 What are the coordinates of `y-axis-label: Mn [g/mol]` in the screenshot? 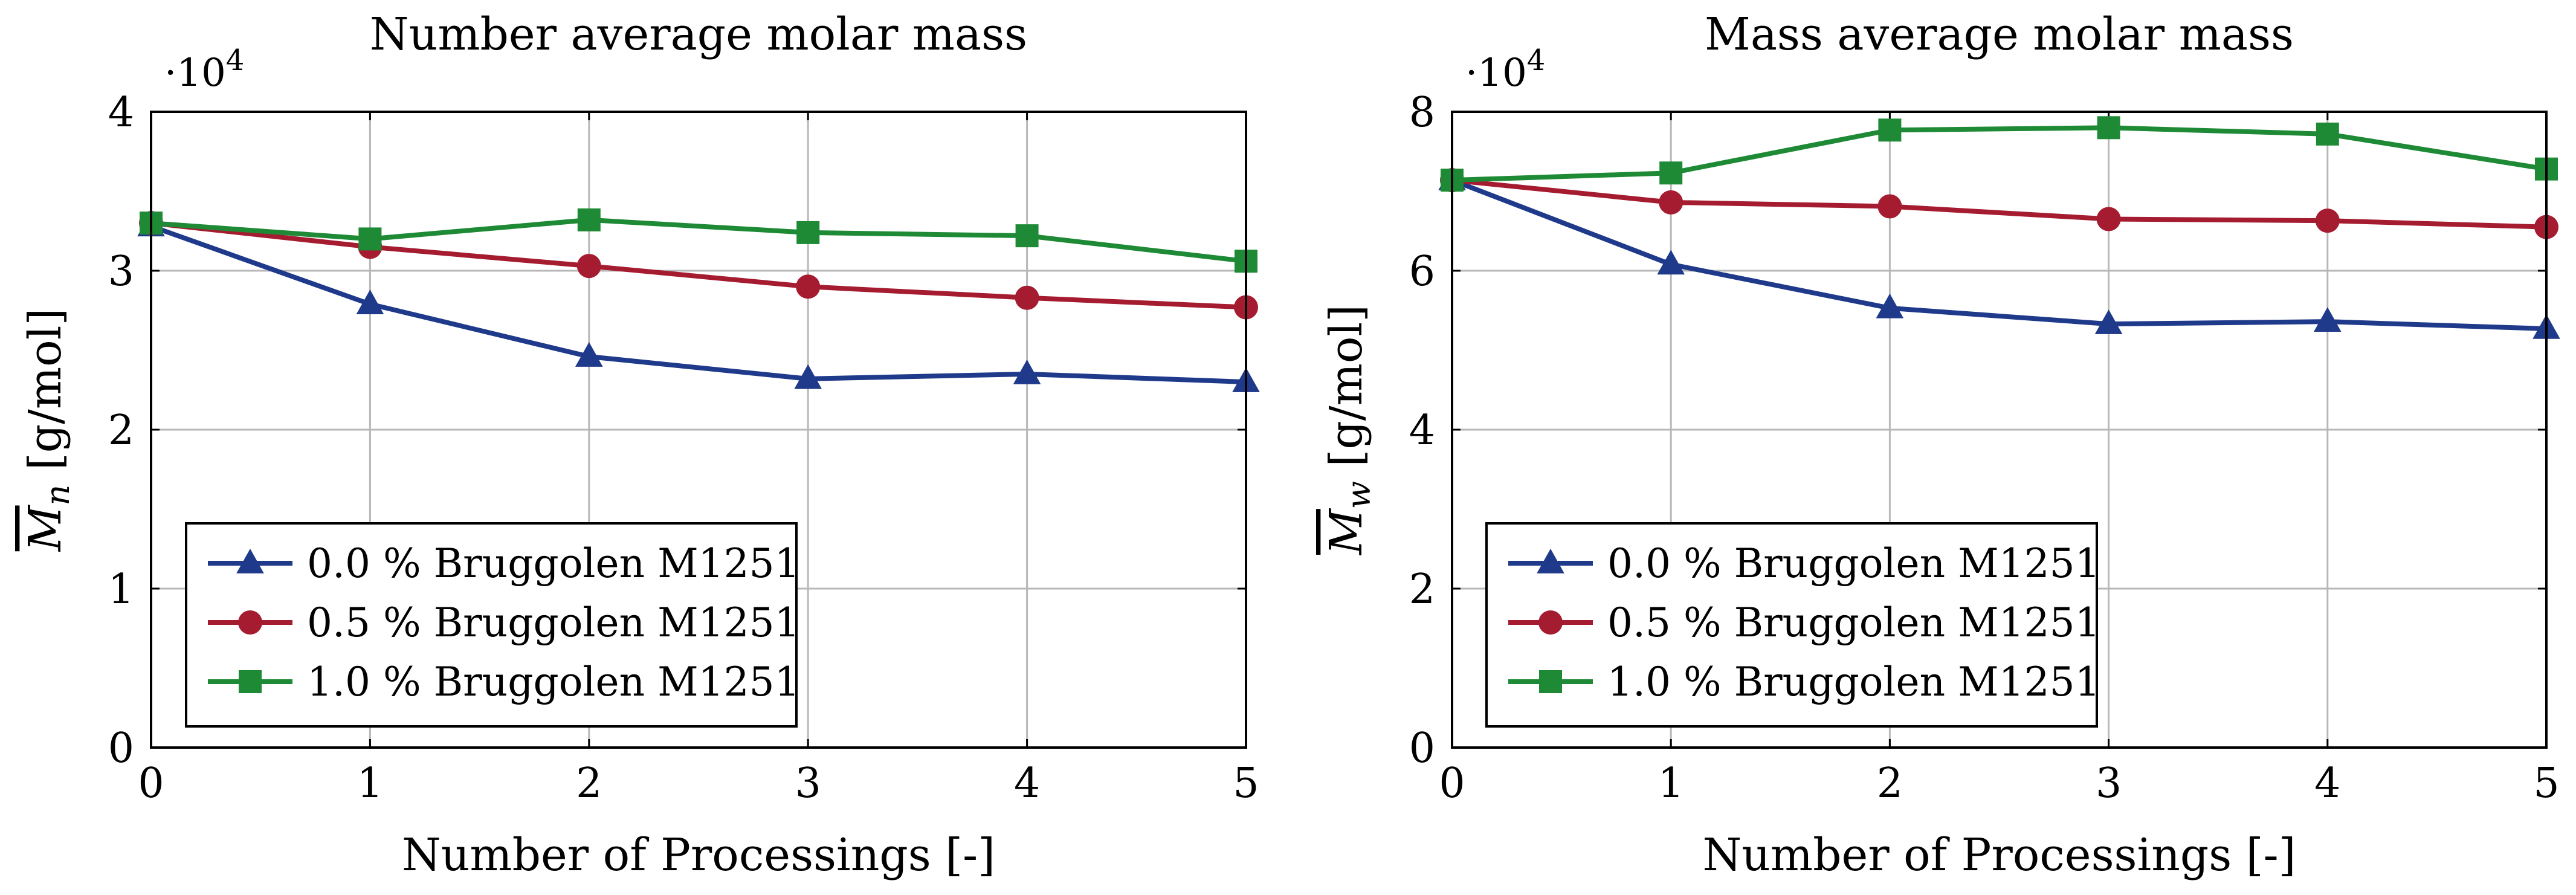 It's located at (48, 431).